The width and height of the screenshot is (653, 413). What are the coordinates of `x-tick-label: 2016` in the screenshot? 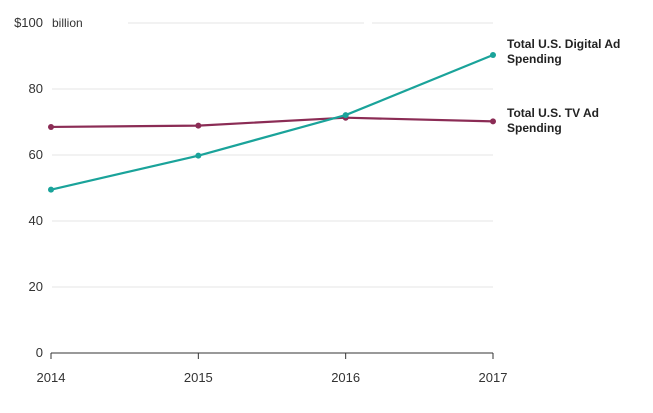 It's located at (345, 377).